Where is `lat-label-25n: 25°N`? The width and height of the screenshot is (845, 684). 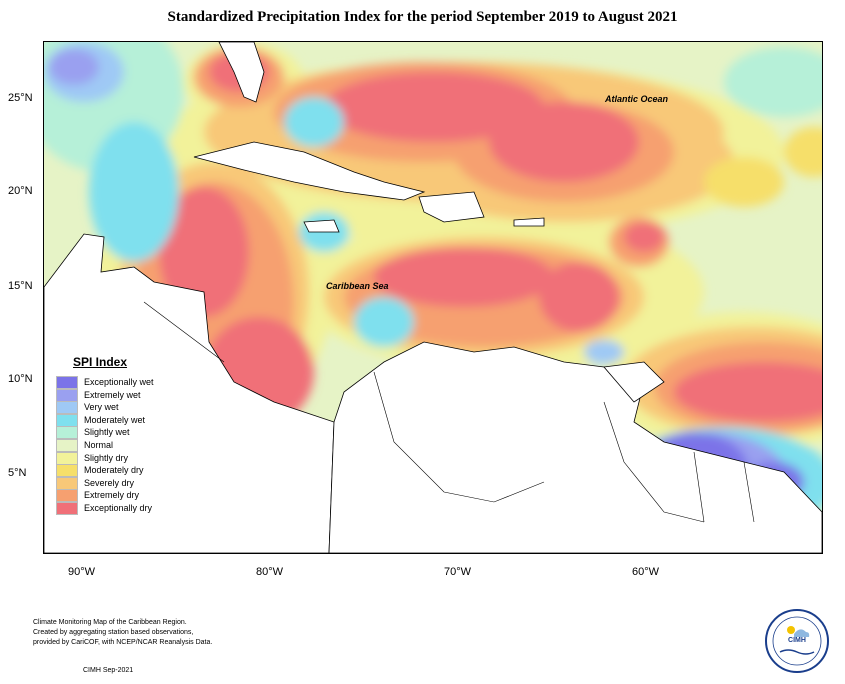 lat-label-25n: 25°N is located at coordinates (20, 98).